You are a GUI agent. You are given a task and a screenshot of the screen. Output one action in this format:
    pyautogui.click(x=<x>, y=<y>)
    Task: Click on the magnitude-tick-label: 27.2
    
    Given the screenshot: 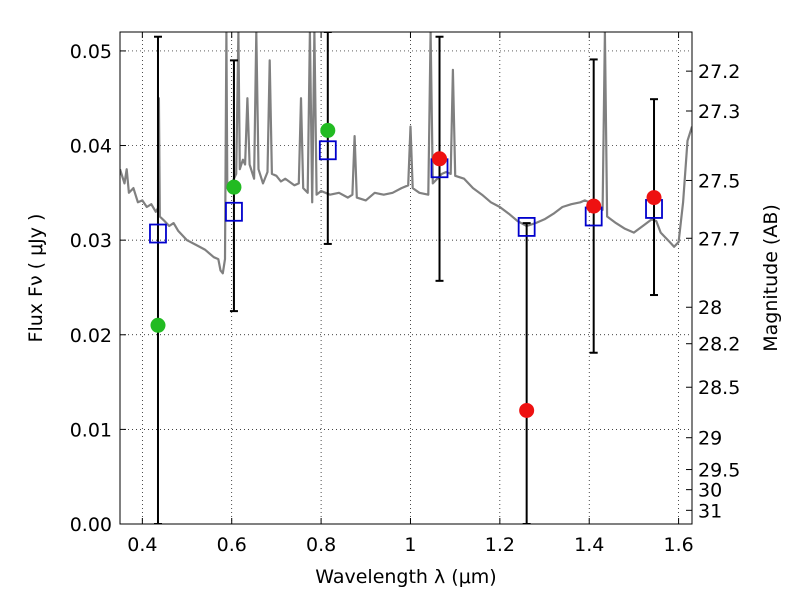 What is the action you would take?
    pyautogui.click(x=719, y=72)
    